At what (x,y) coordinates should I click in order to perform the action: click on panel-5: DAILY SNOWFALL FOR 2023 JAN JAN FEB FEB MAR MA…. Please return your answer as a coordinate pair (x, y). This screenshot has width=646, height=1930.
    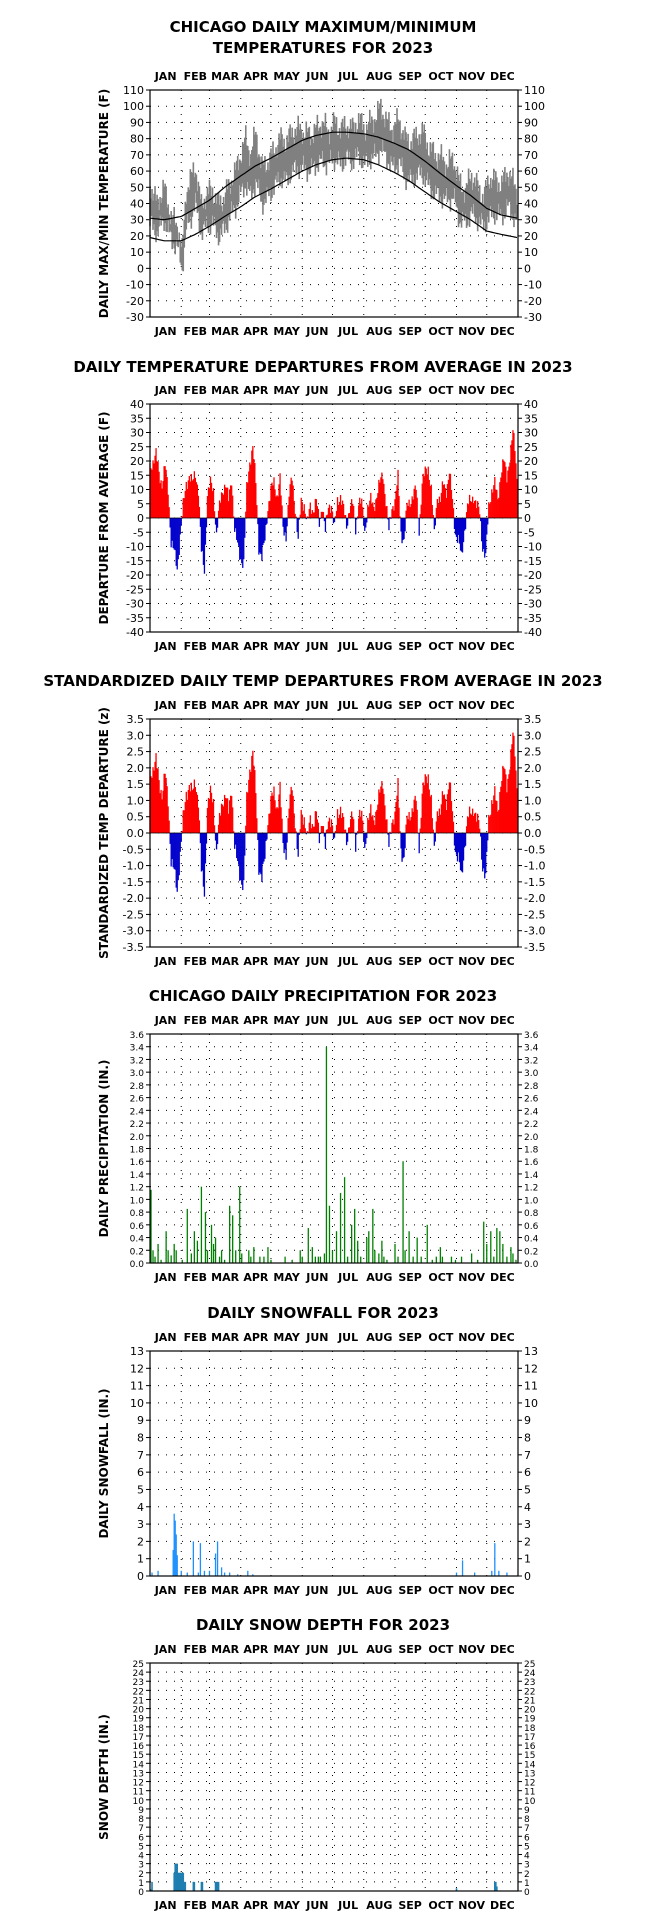
    Looking at the image, I should click on (317, 1450).